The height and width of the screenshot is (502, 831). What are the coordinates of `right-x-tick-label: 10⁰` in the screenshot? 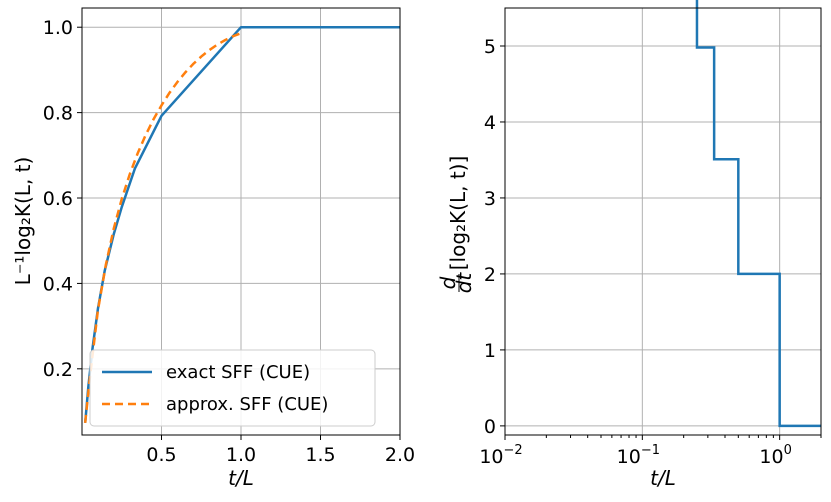 It's located at (775, 455).